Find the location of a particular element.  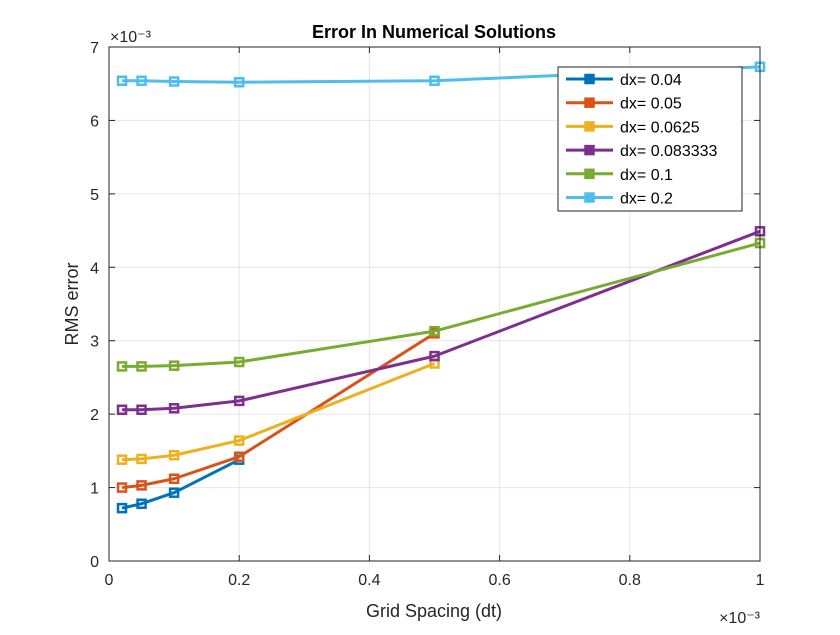

legend-entry: dx= 0.083333 is located at coordinates (642, 151).